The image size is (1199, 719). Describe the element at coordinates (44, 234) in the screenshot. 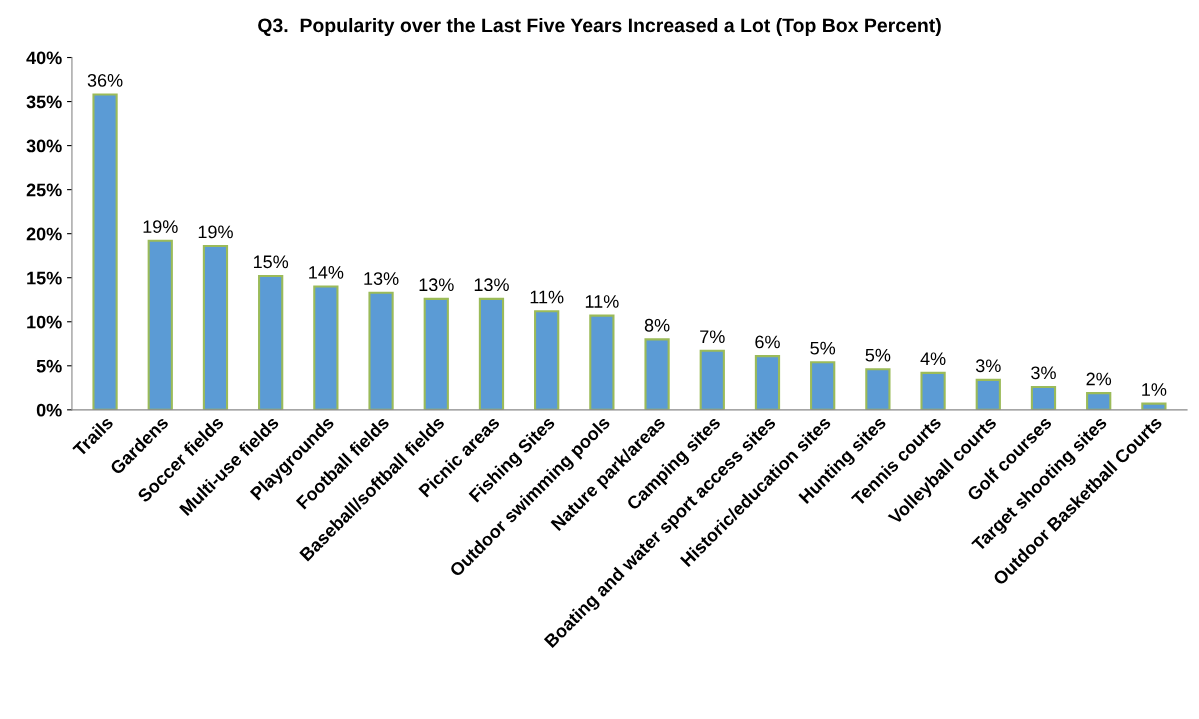

I see `y-tick-label: 20%` at that location.